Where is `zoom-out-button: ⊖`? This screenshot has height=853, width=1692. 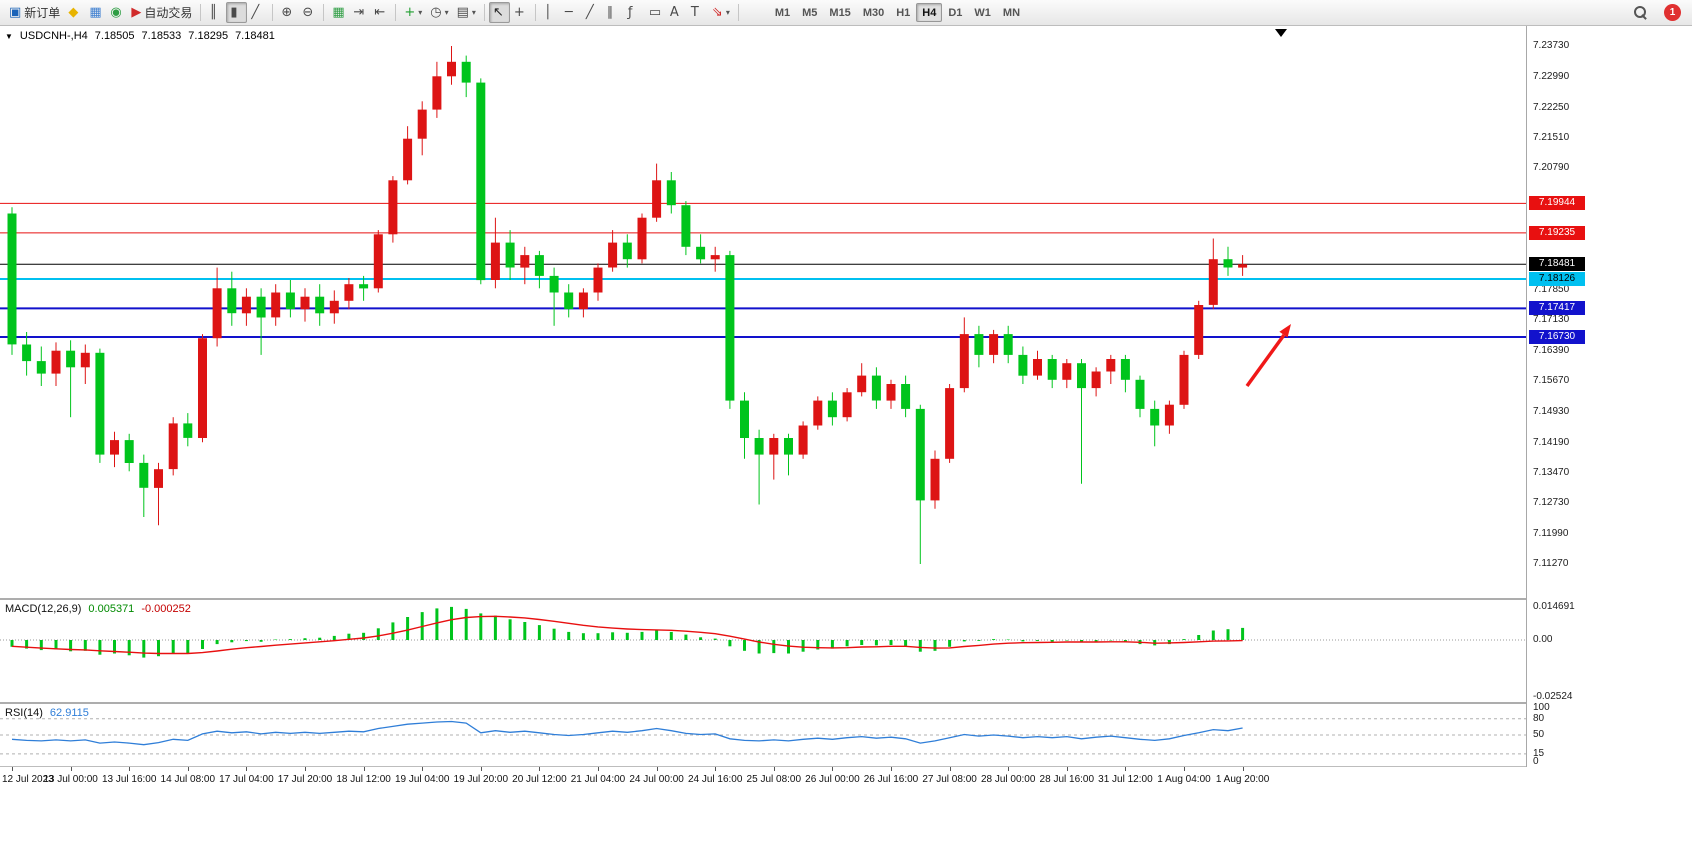
zoom-out-button: ⊖ is located at coordinates (308, 12).